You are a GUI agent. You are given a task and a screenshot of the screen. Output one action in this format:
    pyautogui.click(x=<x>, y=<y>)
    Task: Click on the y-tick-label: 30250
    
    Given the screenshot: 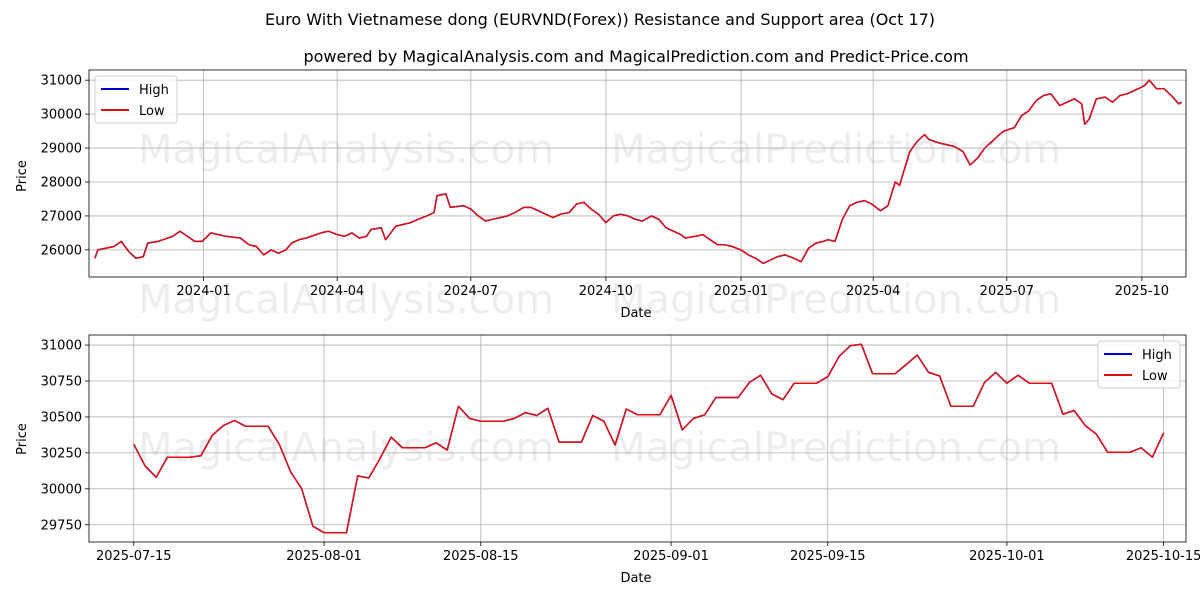 What is the action you would take?
    pyautogui.click(x=61, y=453)
    